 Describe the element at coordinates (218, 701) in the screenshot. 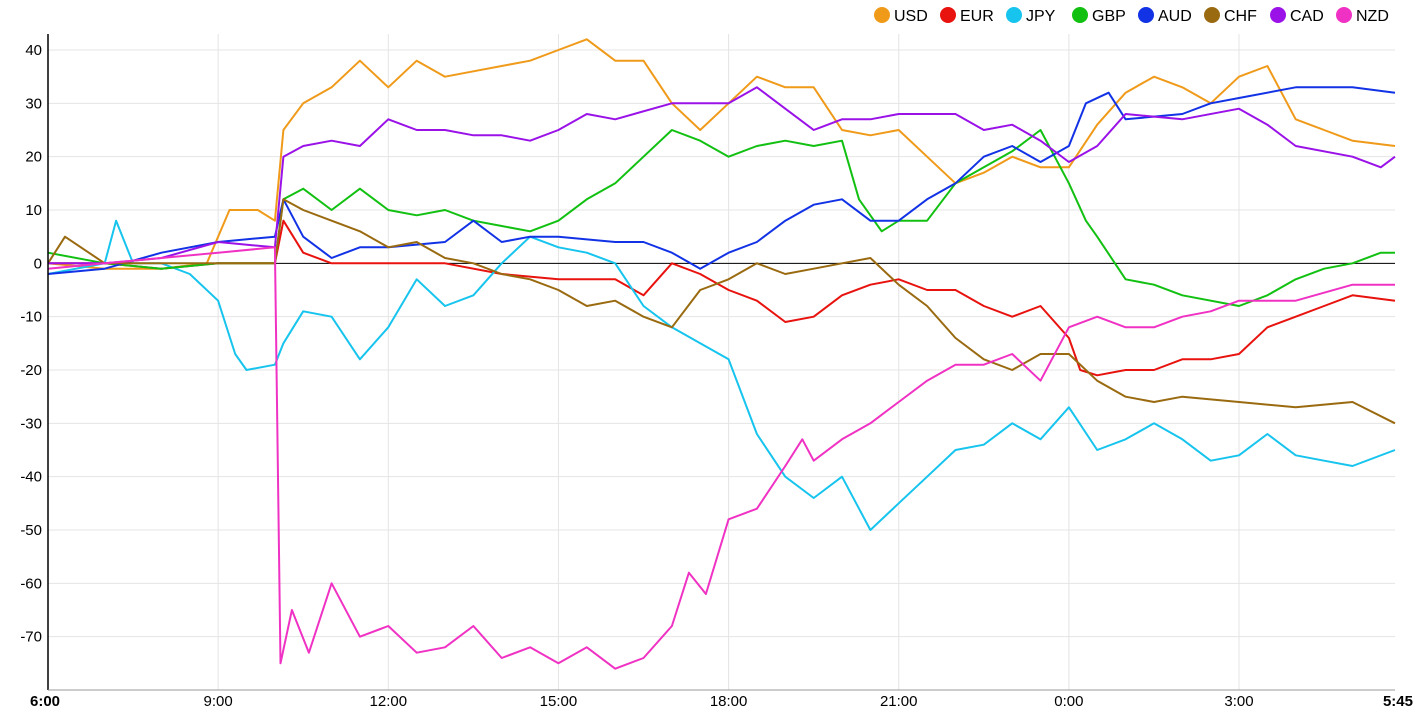

I see `x-tick-label: 9:00` at that location.